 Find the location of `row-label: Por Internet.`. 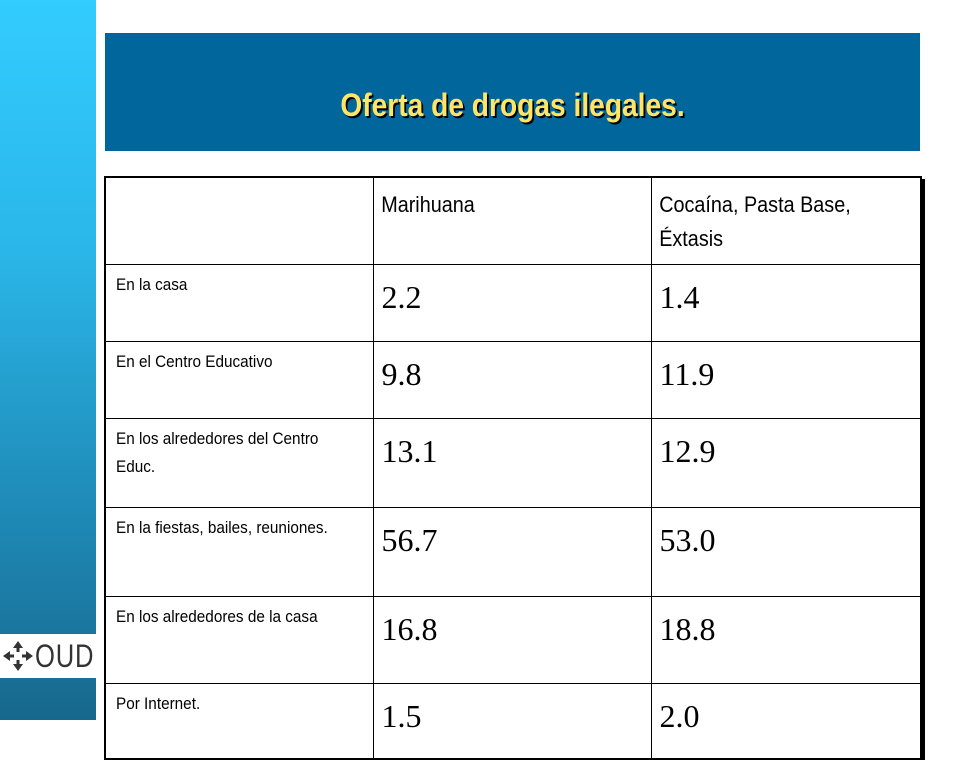

row-label: Por Internet. is located at coordinates (239, 721).